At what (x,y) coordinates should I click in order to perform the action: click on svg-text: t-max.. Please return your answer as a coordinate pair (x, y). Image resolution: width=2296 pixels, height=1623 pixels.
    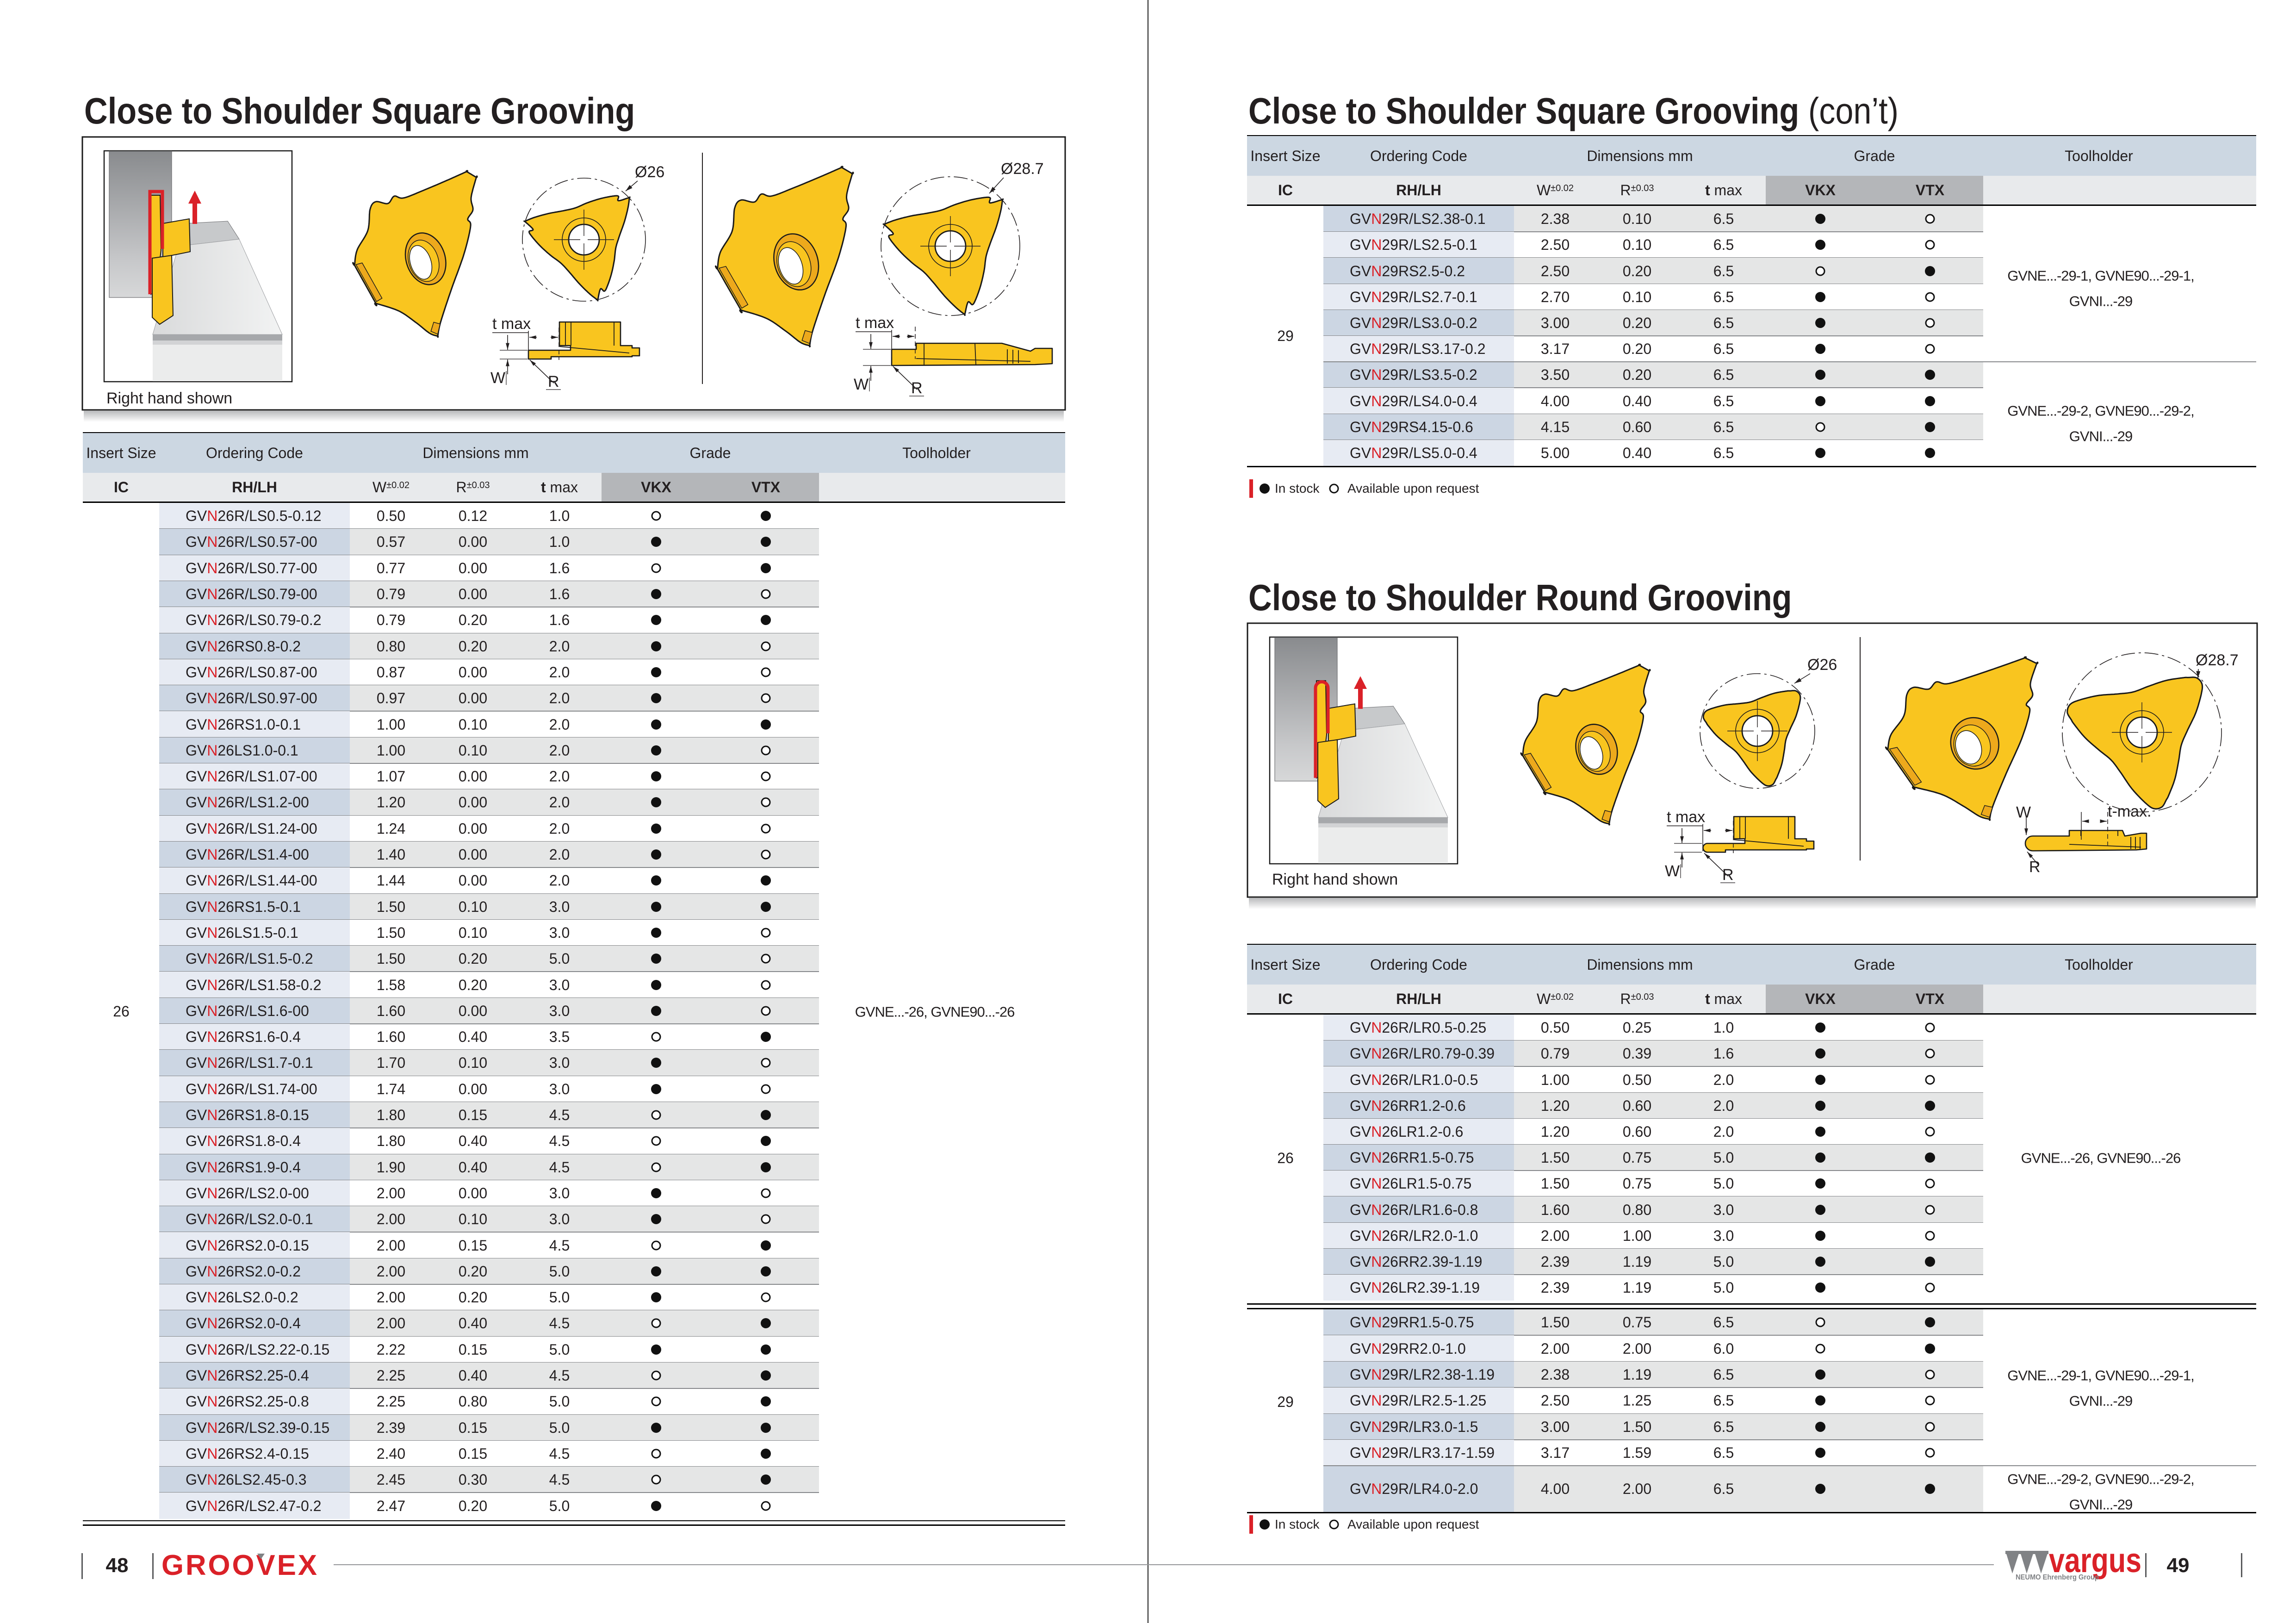
    Looking at the image, I should click on (2130, 811).